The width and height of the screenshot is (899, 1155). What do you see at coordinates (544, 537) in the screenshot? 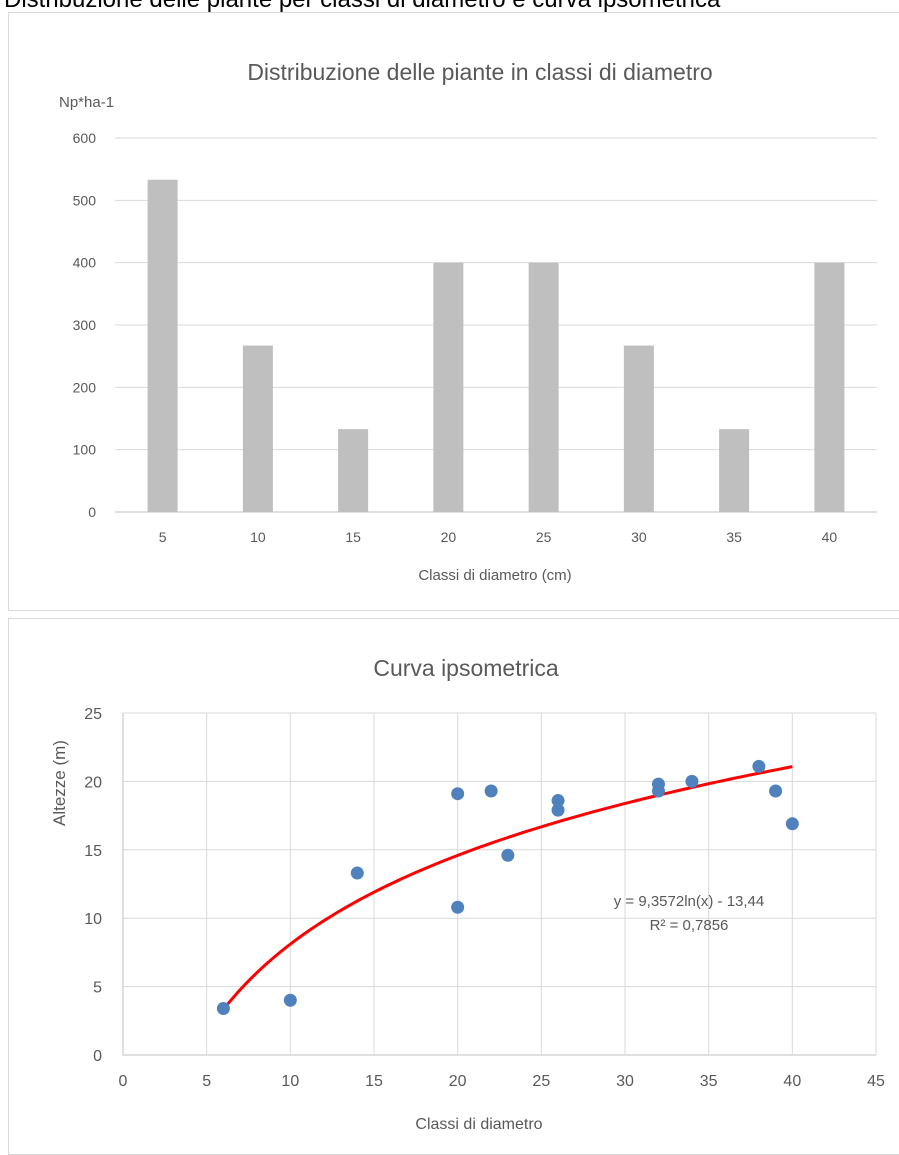
I see `bar-x-tick-label: 25` at bounding box center [544, 537].